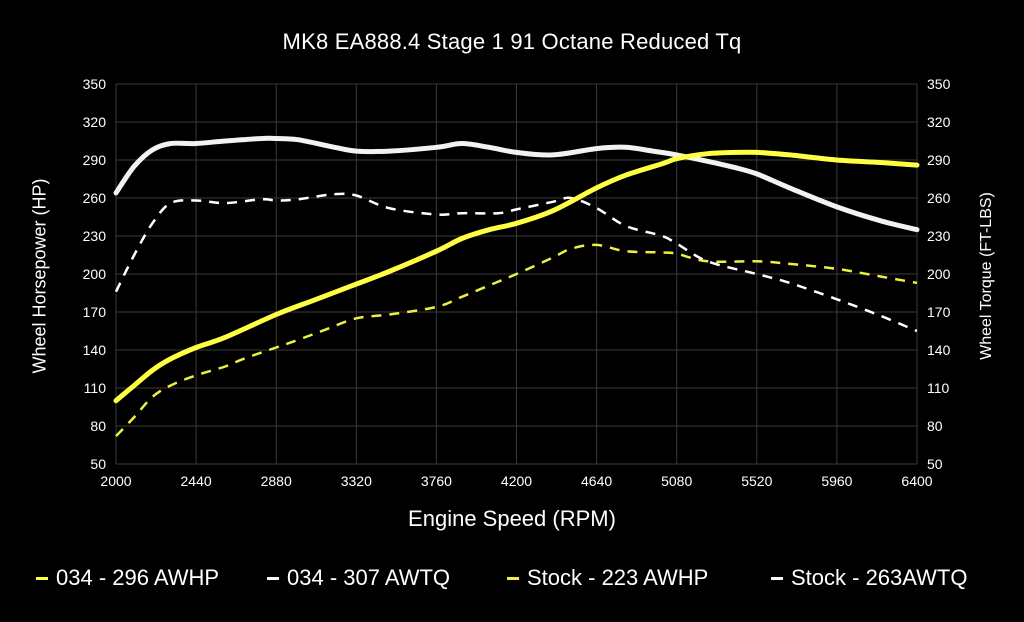 The width and height of the screenshot is (1024, 622). Describe the element at coordinates (356, 481) in the screenshot. I see `x-tick-label: 3320` at that location.